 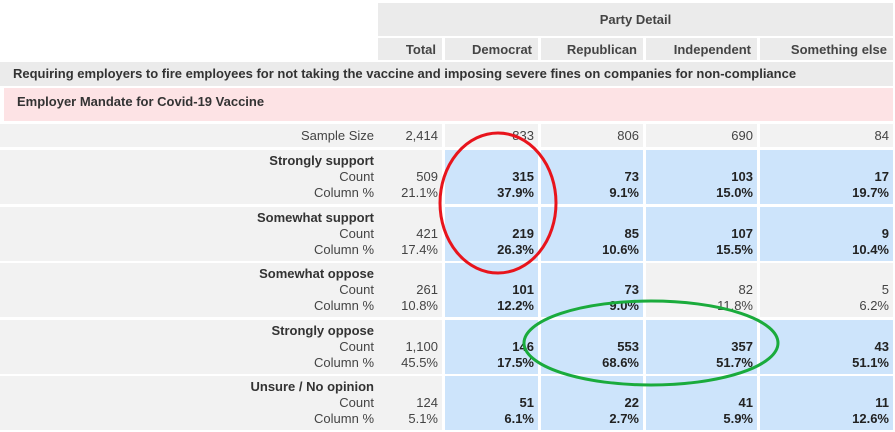 I want to click on row-label-strongly-support: Strongly support Count Column %, so click(x=189, y=177).